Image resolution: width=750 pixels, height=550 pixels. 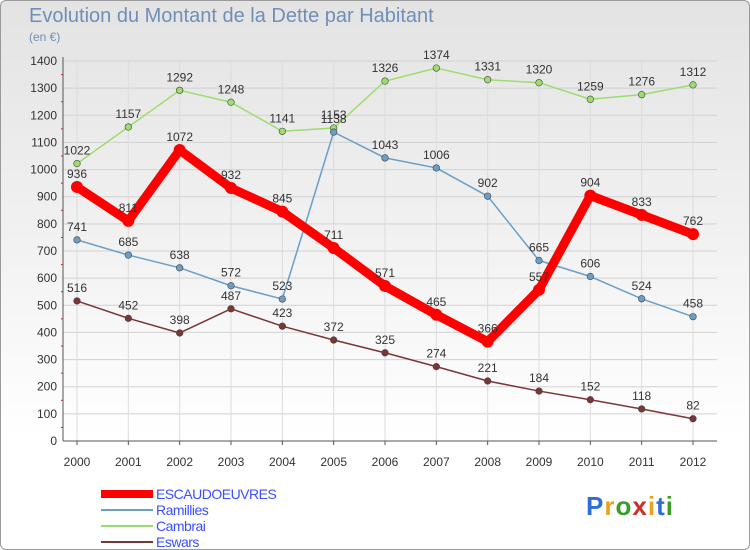 What do you see at coordinates (436, 55) in the screenshot?
I see `data-label-cambrai: 1374` at bounding box center [436, 55].